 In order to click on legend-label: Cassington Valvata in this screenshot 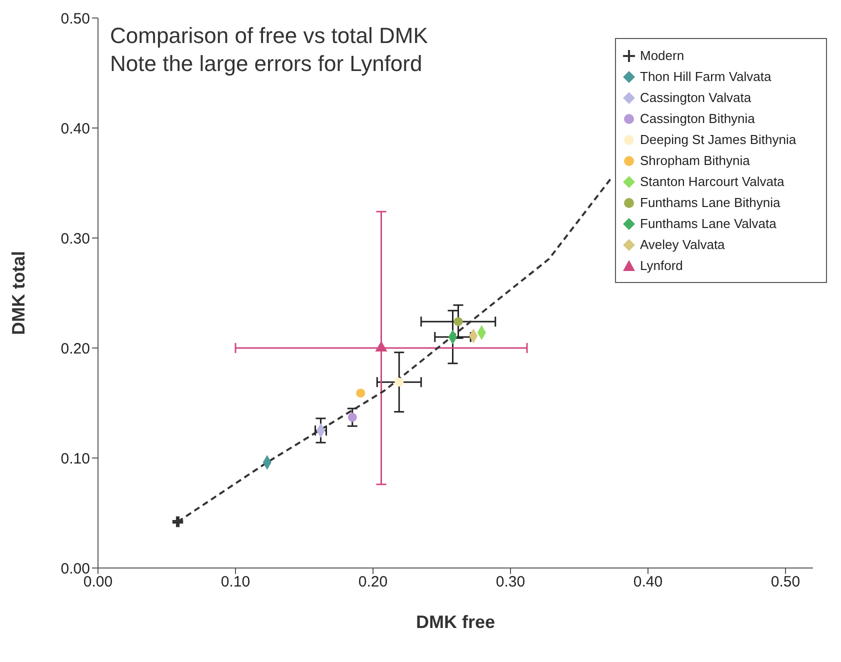, I will do `click(696, 98)`.